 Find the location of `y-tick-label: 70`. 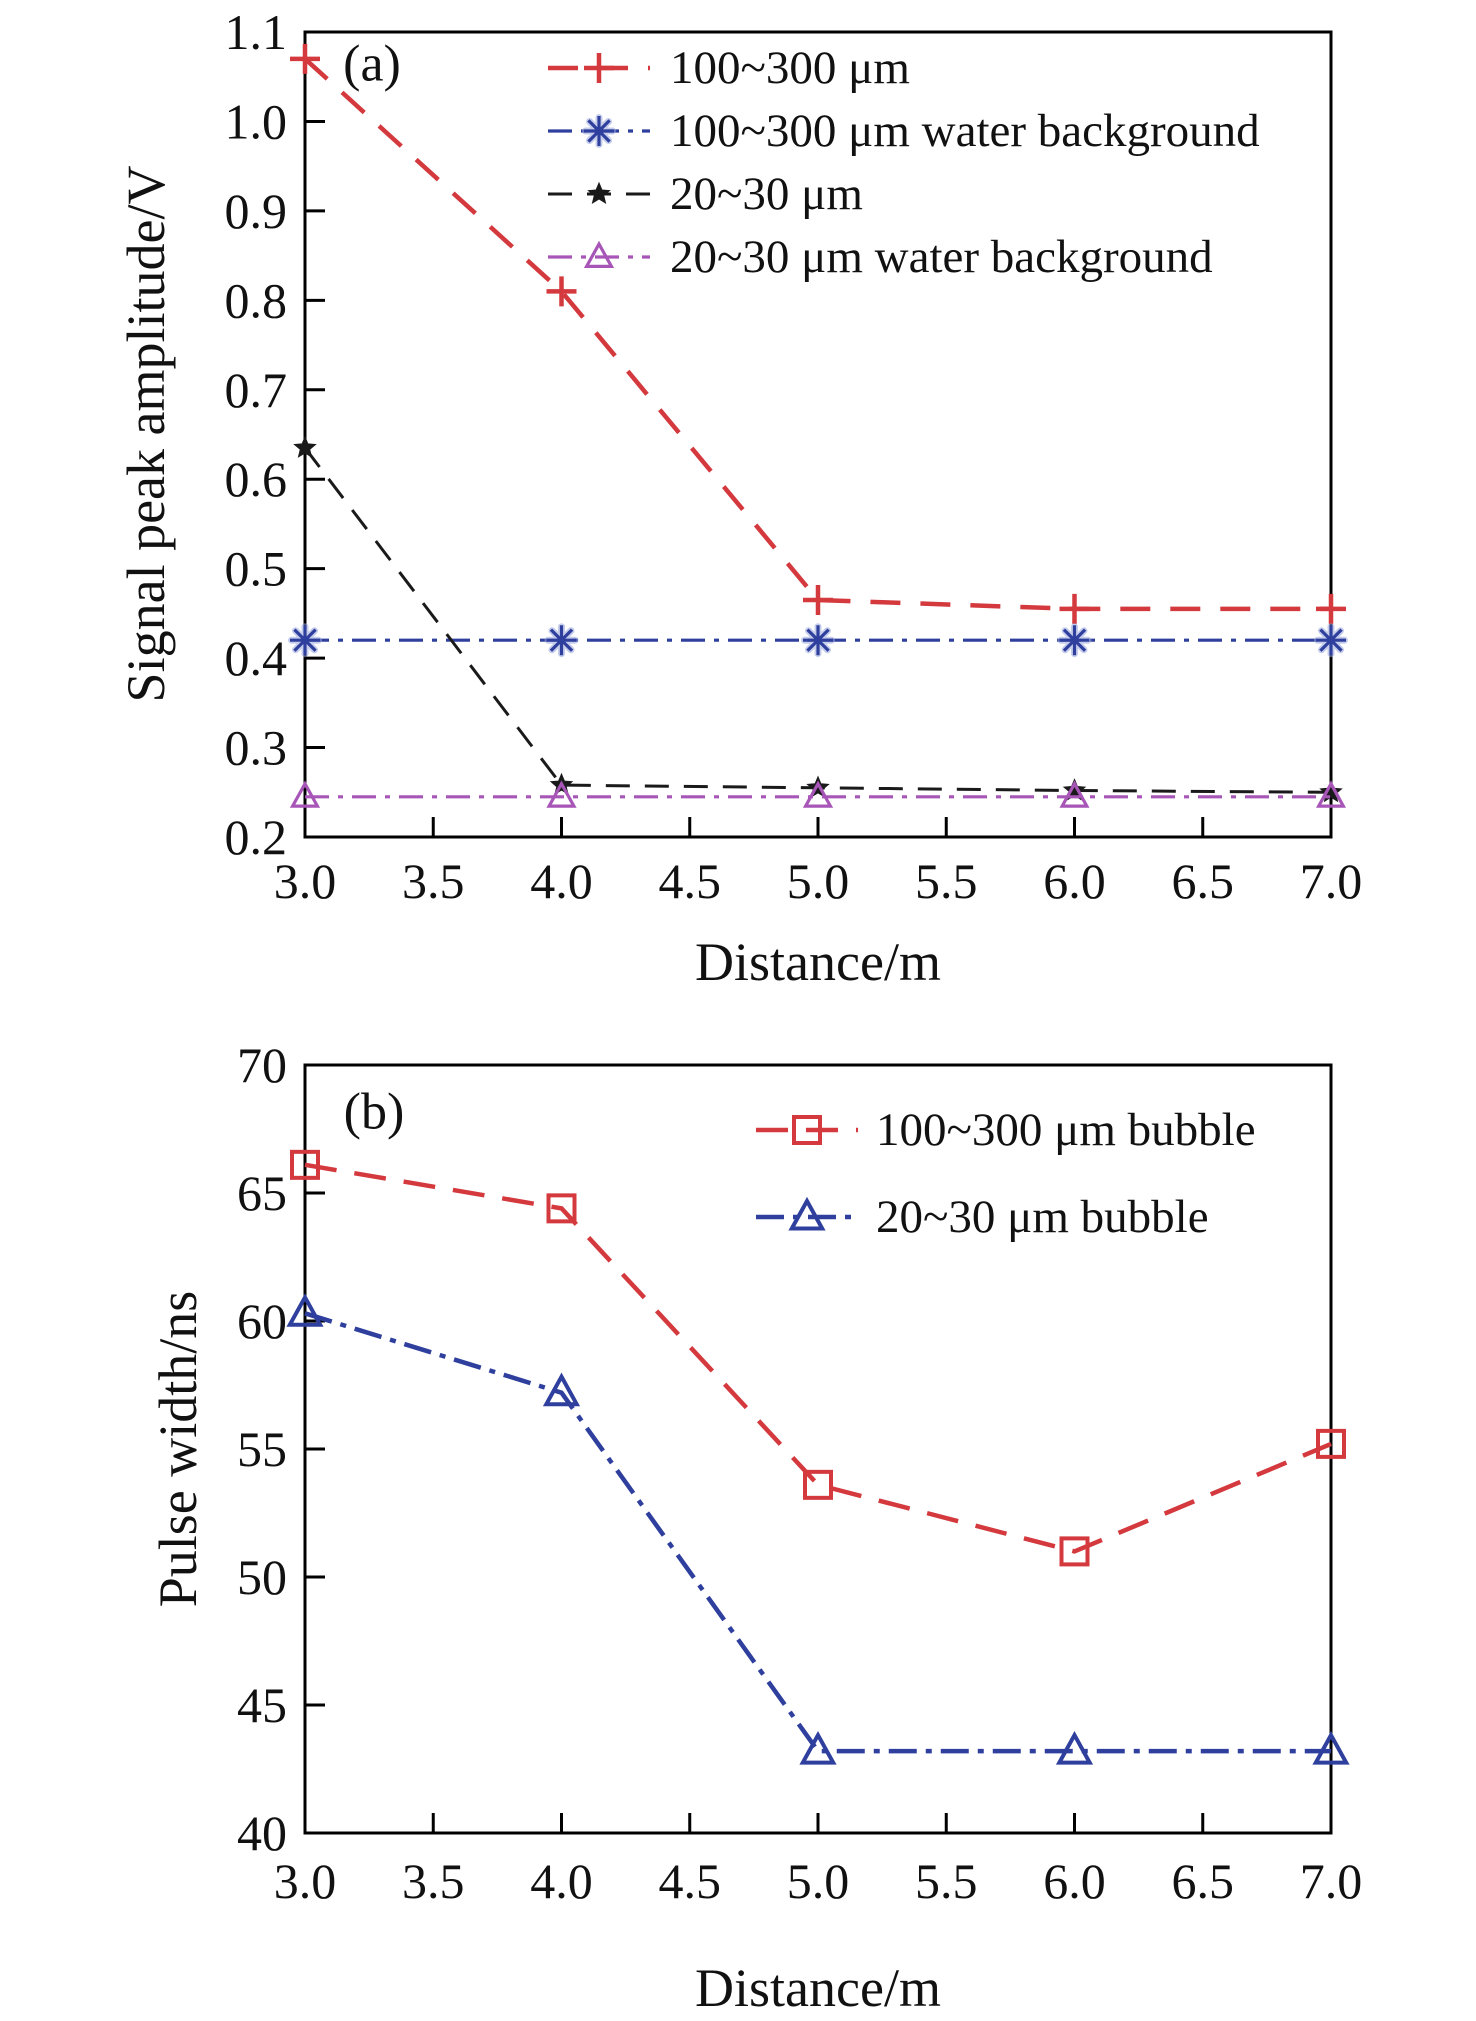

y-tick-label: 70 is located at coordinates (262, 1065).